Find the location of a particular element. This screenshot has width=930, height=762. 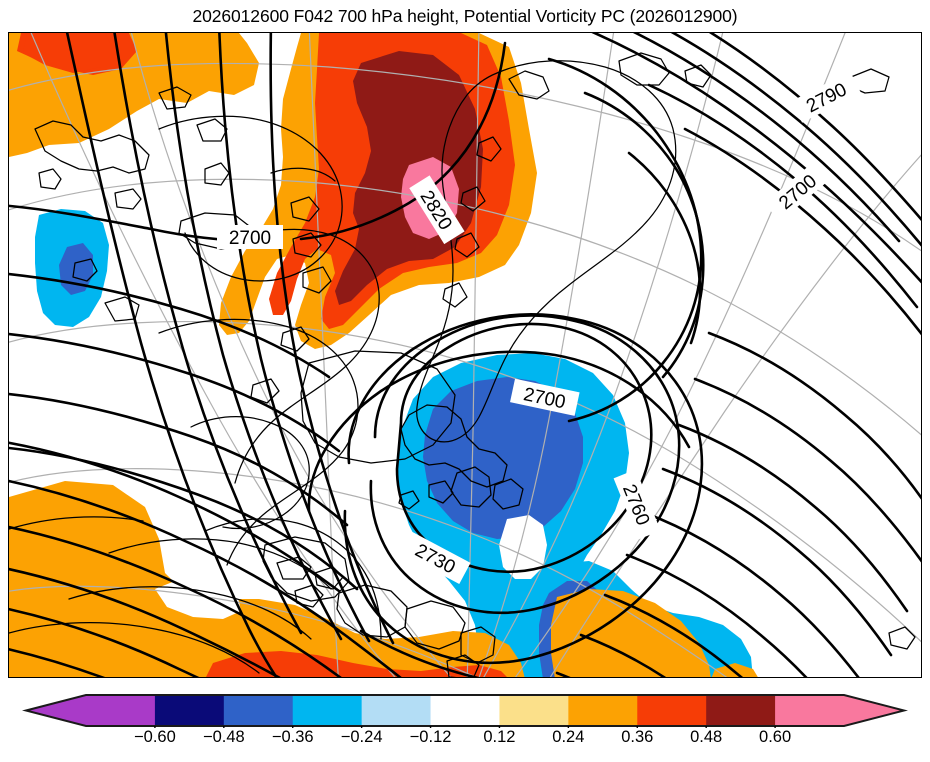

colorbar-tick-label: 0.12 is located at coordinates (499, 737).